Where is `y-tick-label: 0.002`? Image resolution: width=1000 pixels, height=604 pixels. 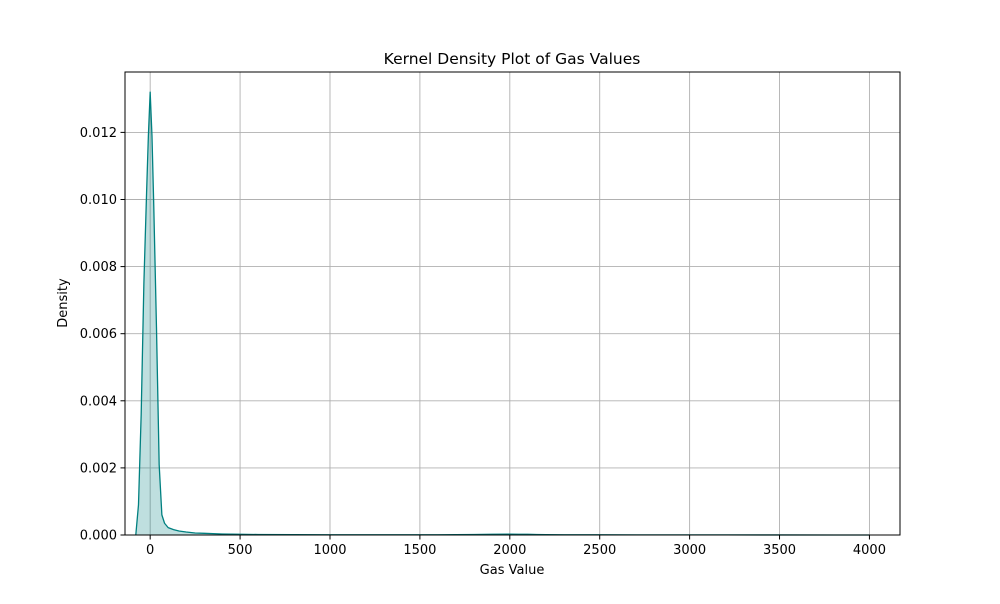
y-tick-label: 0.002 is located at coordinates (98, 468).